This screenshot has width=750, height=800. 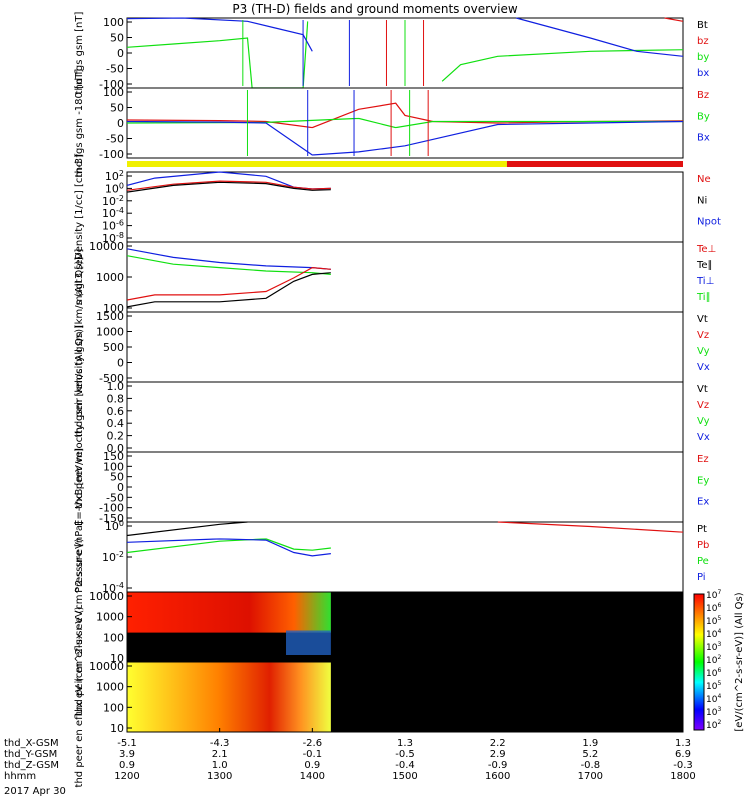 I want to click on y-tick-label: -150, so click(x=111, y=518).